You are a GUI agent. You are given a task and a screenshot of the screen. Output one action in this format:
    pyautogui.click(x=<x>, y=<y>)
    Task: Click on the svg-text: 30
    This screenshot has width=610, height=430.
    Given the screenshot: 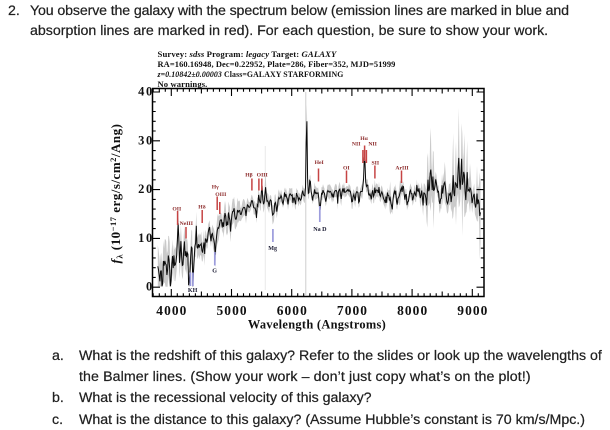 What is the action you would take?
    pyautogui.click(x=146, y=140)
    